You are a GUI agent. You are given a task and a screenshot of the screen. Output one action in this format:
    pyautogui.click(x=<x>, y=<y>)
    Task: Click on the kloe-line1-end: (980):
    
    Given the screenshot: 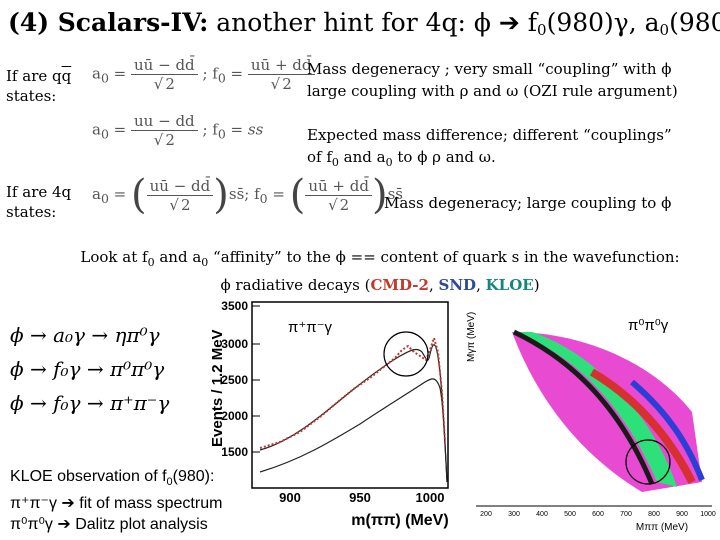 What is the action you would take?
    pyautogui.click(x=193, y=476)
    